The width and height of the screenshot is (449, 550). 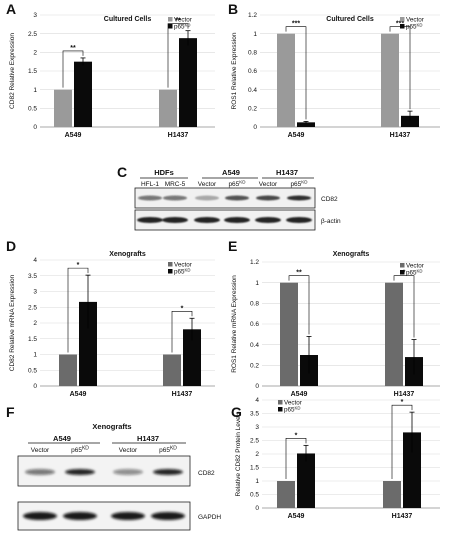 What do you see at coordinates (122, 172) in the screenshot?
I see `panel-letter-c: C` at bounding box center [122, 172].